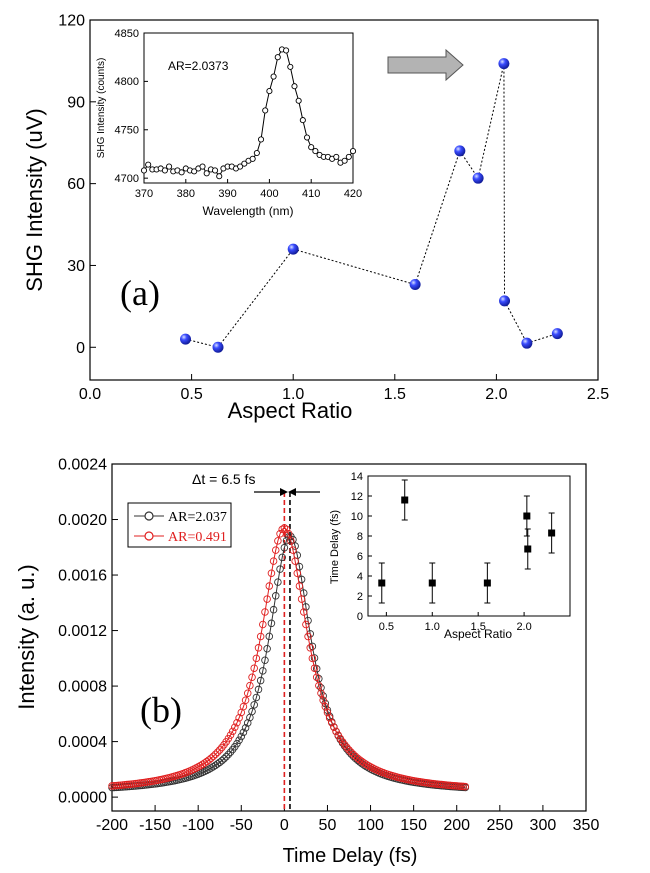 This screenshot has width=650, height=873. Describe the element at coordinates (395, 394) in the screenshot. I see `panel-a-x-tick-label: 1.5` at that location.